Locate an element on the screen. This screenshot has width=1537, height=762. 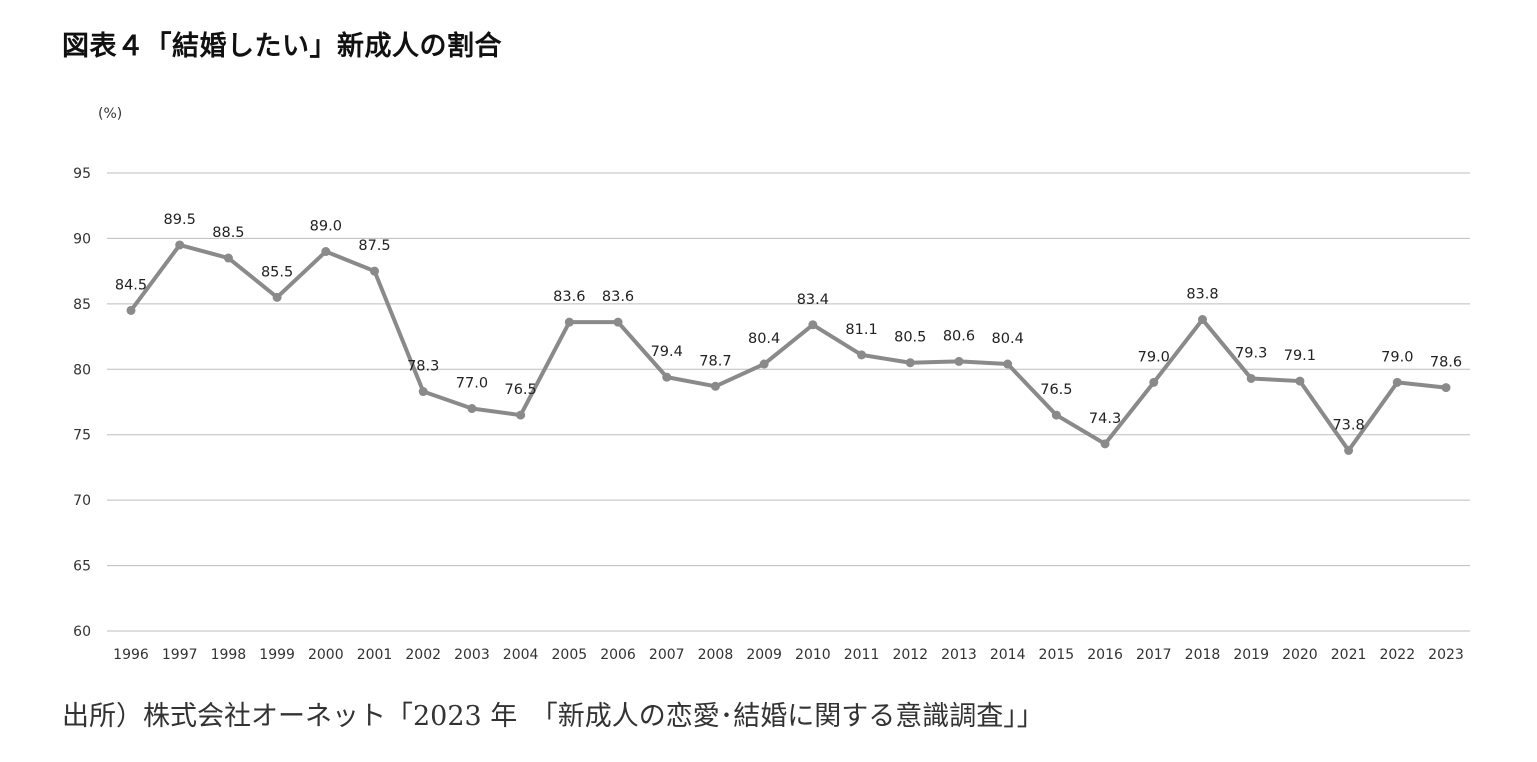
data-label: 87.5 is located at coordinates (374, 246).